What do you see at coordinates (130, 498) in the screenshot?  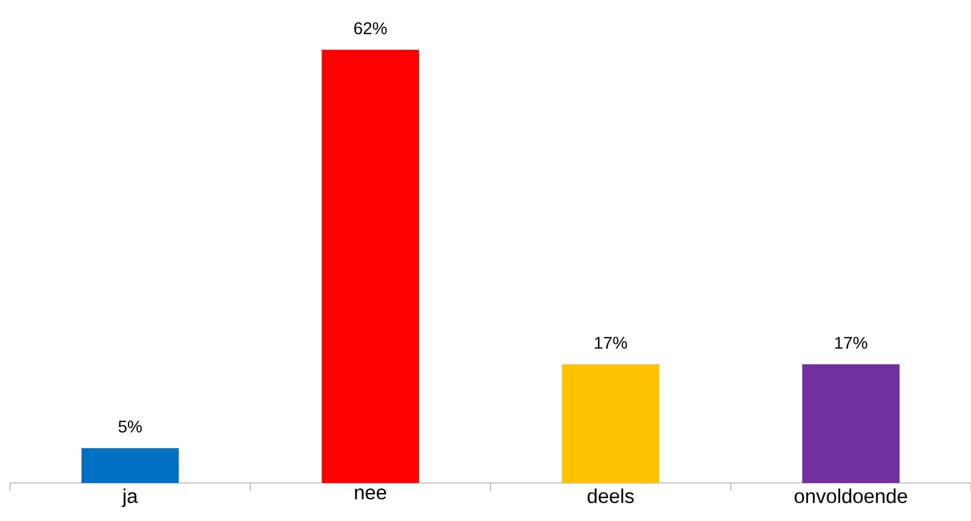 I see `x-tick-label: ja` at bounding box center [130, 498].